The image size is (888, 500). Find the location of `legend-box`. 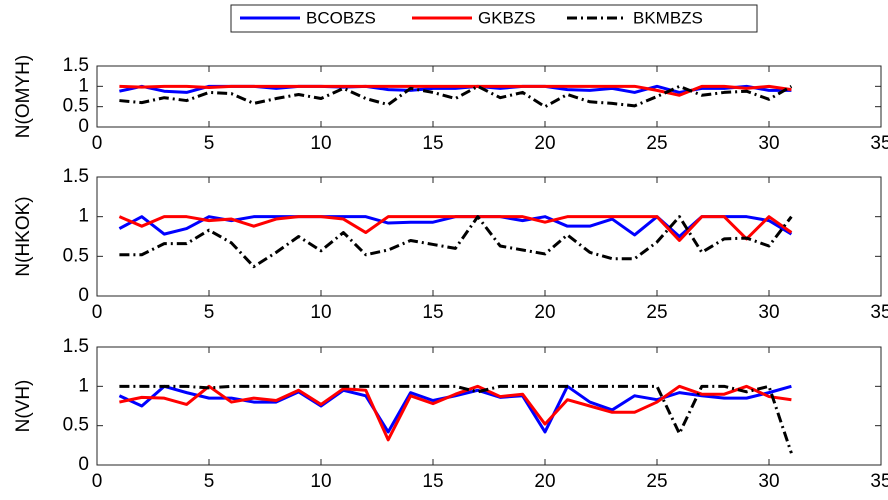

legend-box is located at coordinates (494, 18).